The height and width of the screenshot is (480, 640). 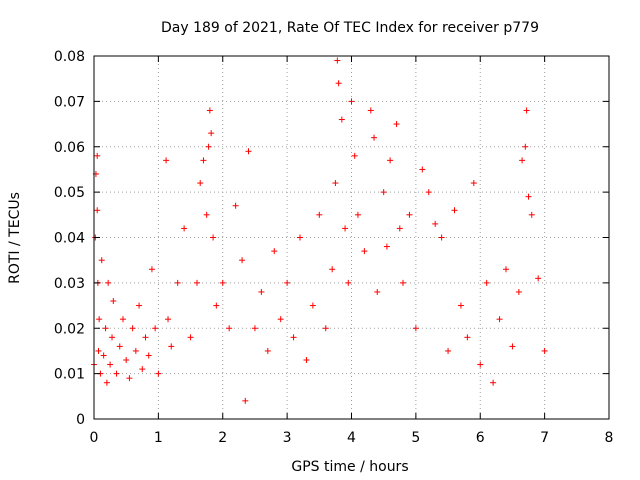 I want to click on y-tick-label: 0.01, so click(x=69, y=375).